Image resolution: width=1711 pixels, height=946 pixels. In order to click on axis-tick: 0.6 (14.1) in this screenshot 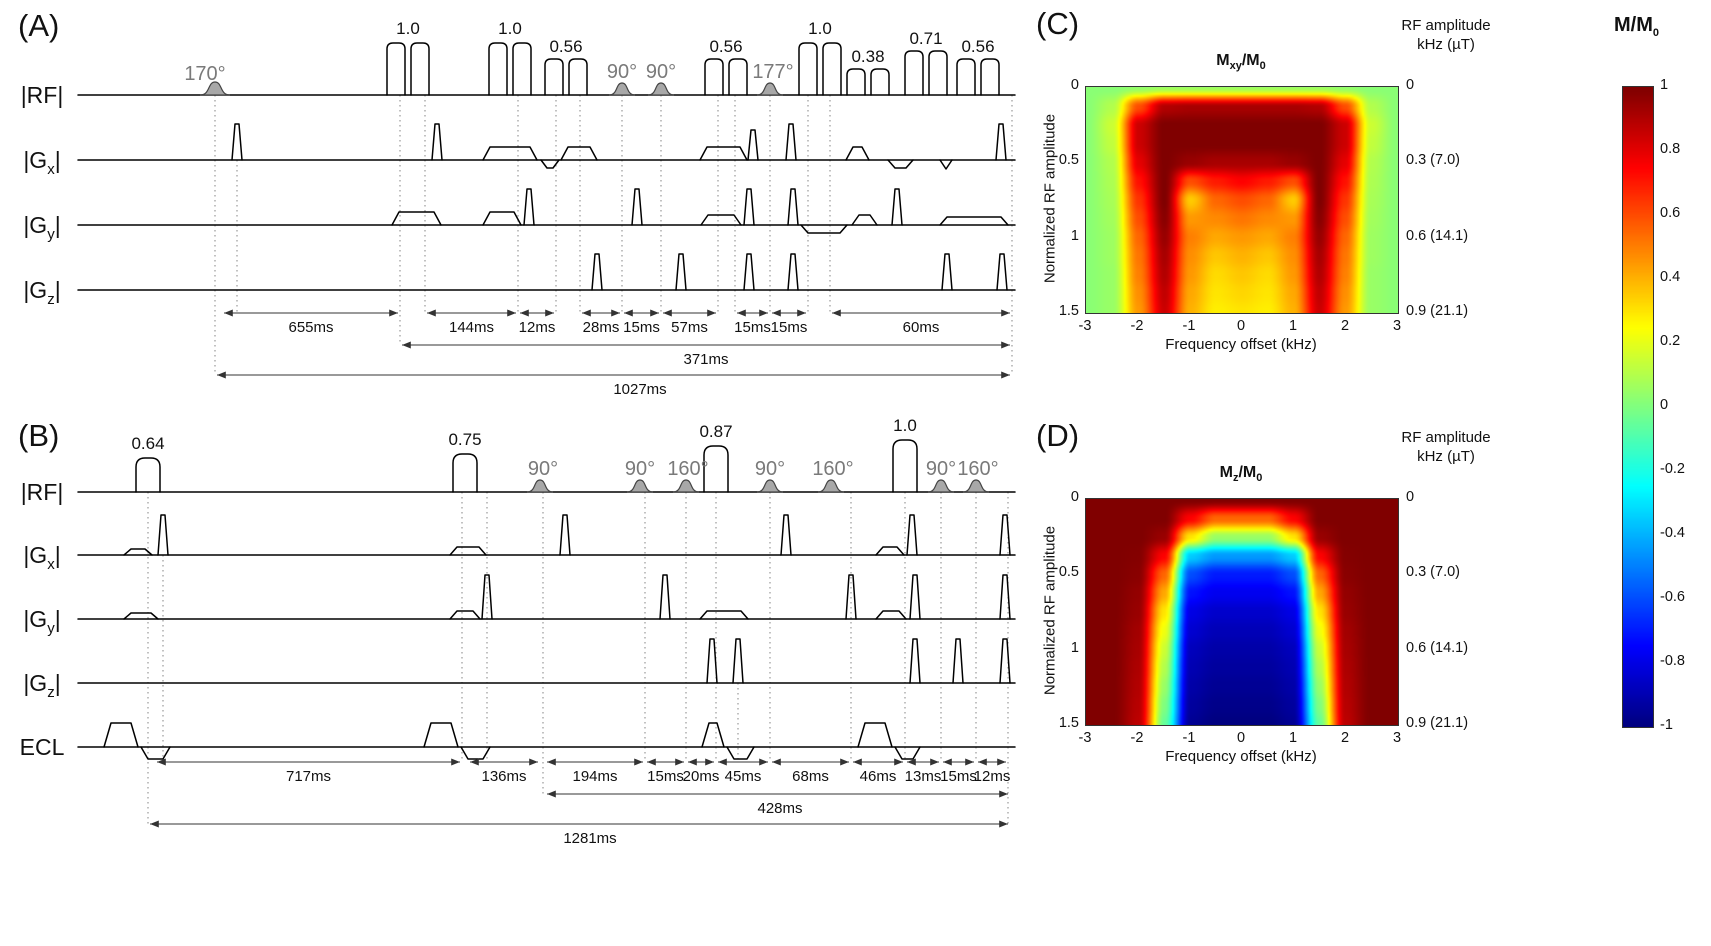, I will do `click(1437, 235)`.